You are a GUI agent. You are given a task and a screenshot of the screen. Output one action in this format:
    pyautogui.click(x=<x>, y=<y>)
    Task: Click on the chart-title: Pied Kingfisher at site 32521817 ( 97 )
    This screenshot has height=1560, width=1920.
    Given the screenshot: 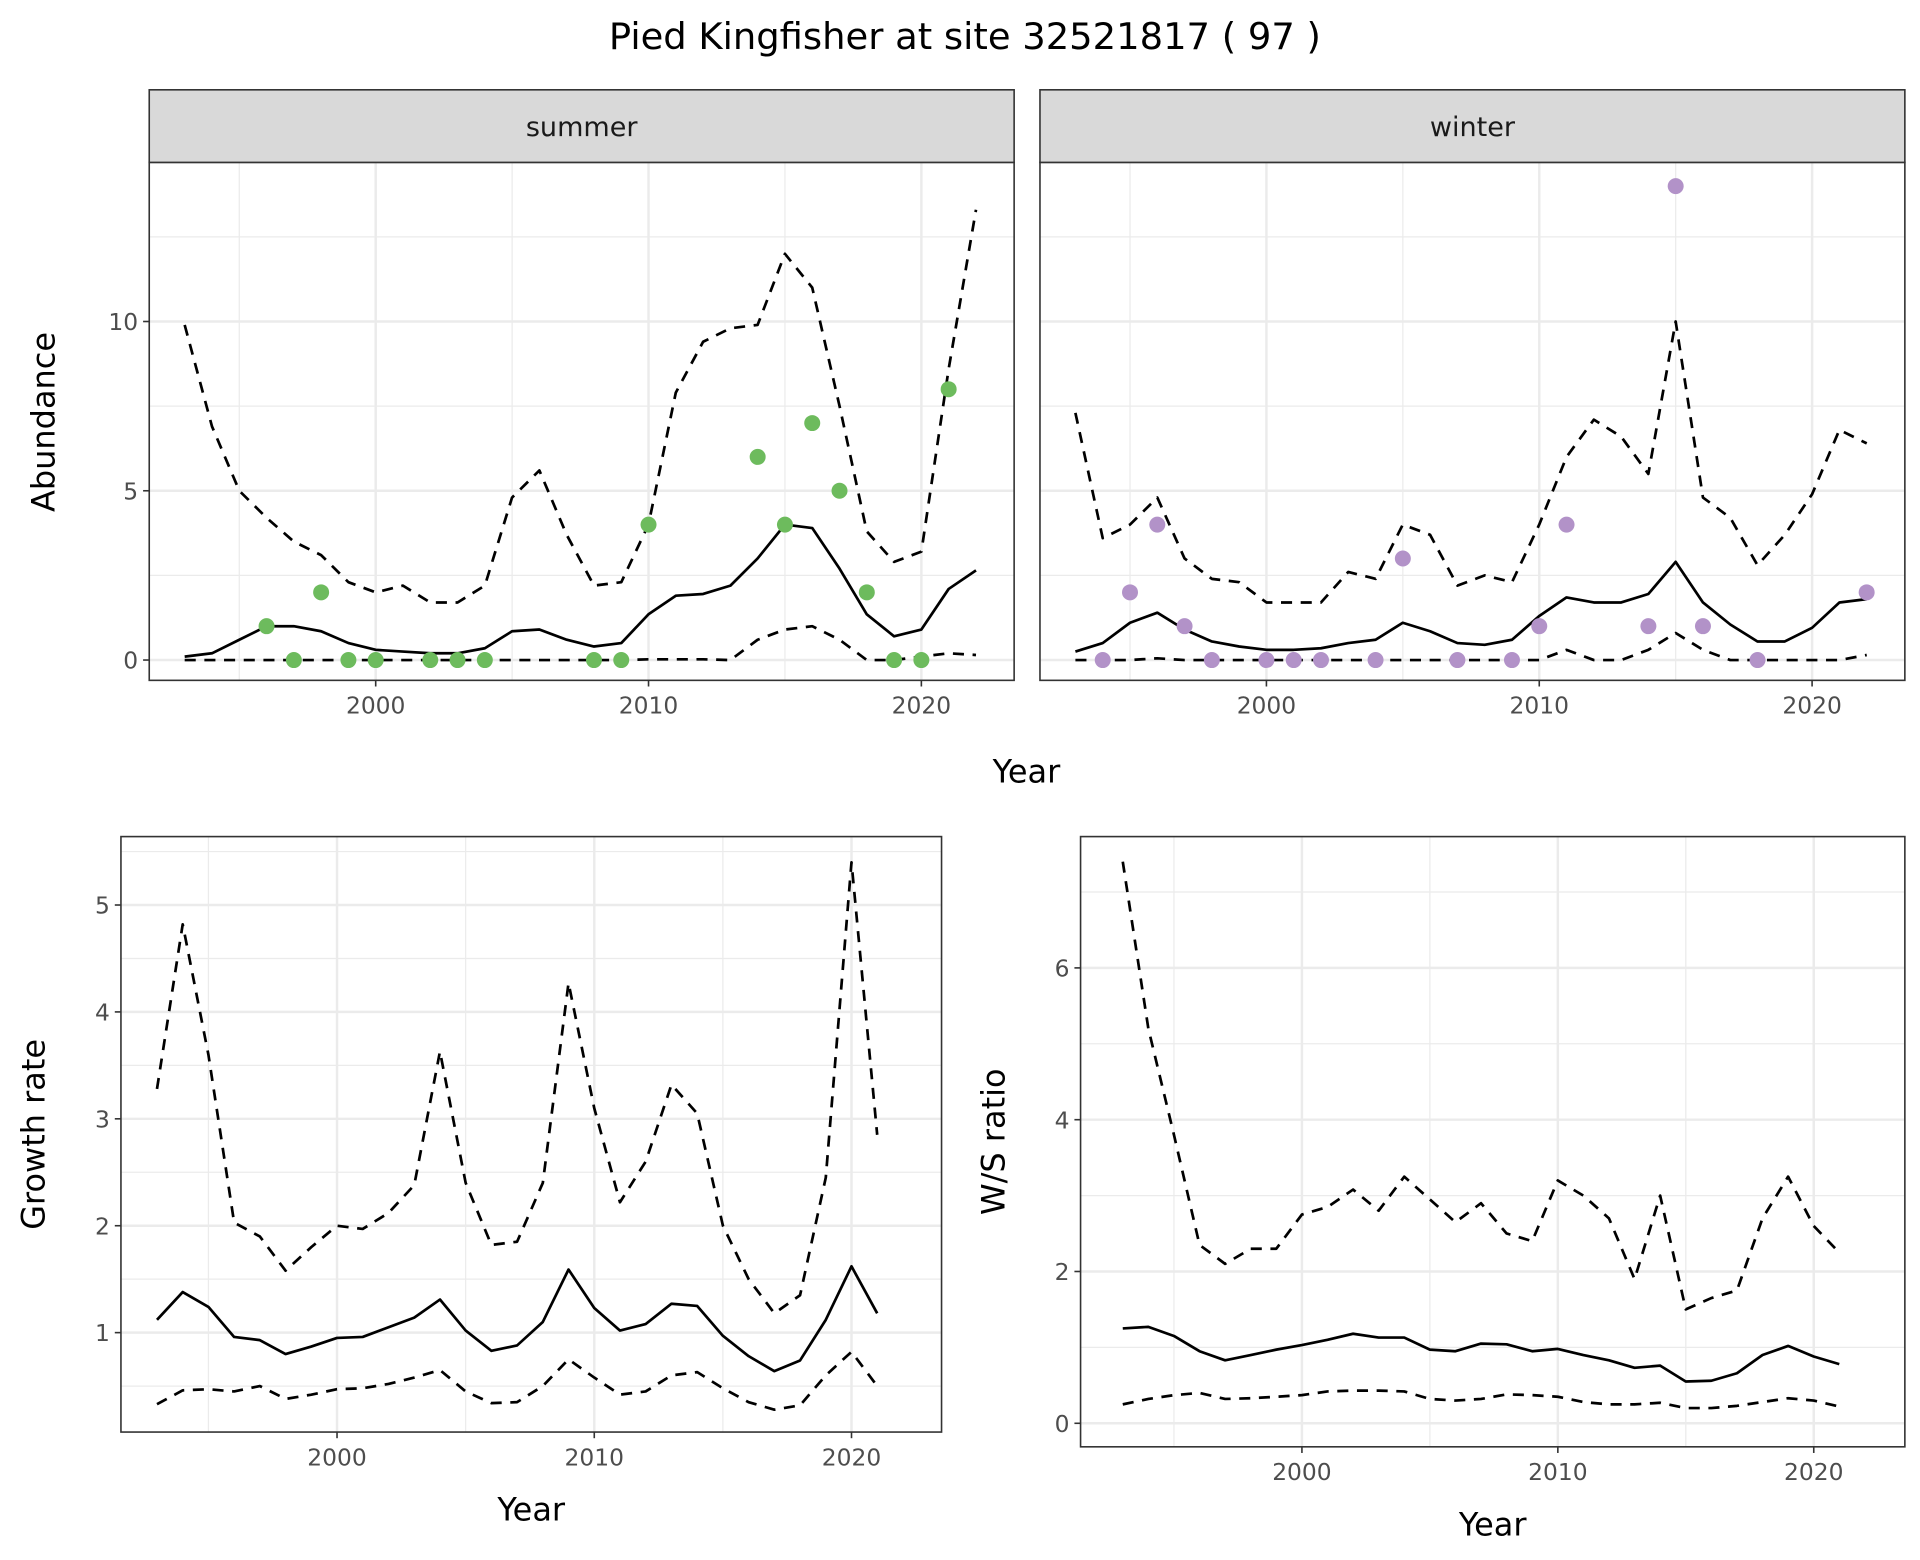 What is the action you would take?
    pyautogui.click(x=965, y=36)
    